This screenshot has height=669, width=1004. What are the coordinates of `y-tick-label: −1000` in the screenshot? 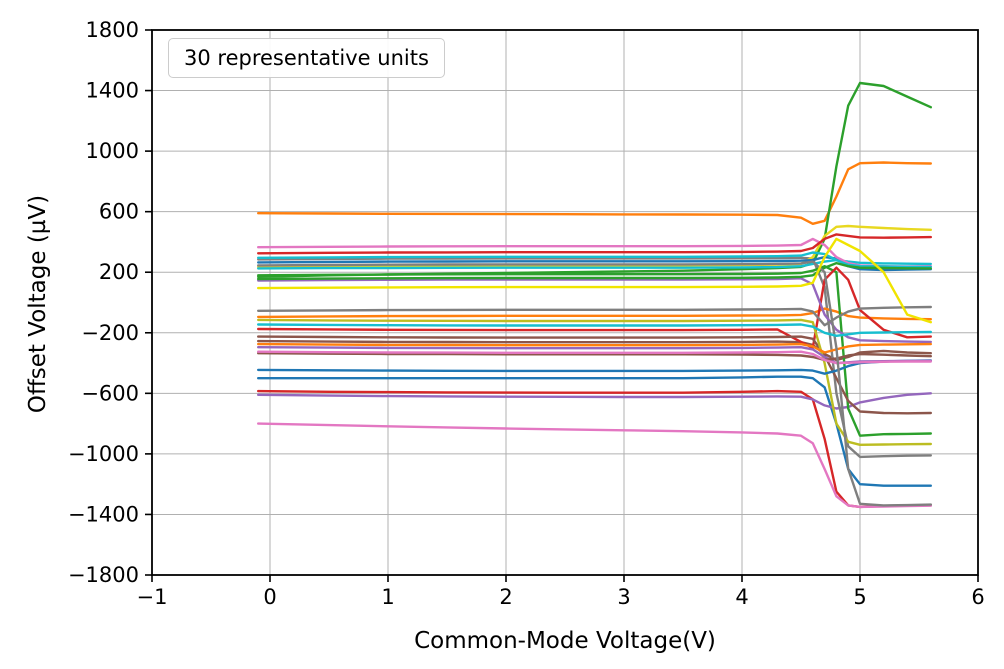 It's located at (103, 454).